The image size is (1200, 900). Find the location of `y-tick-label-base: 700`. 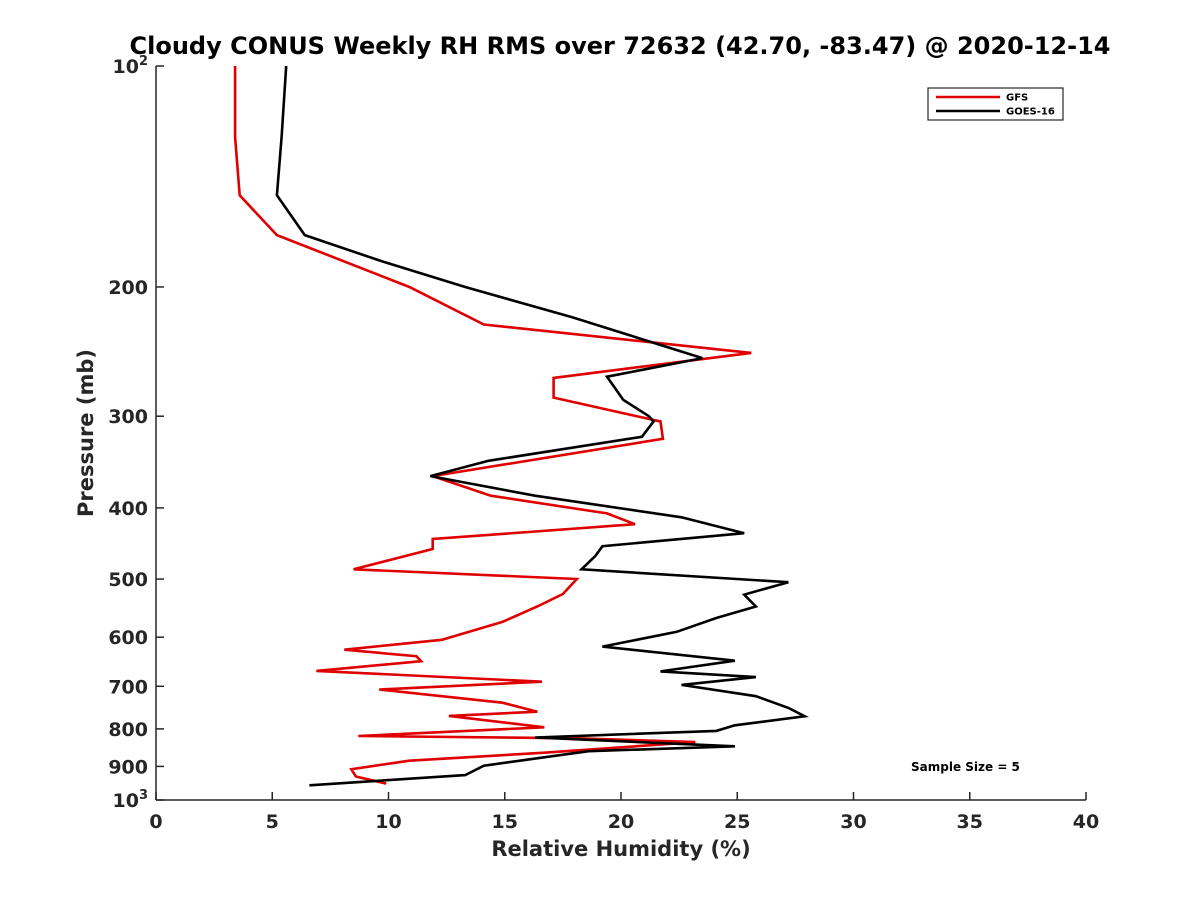

y-tick-label-base: 700 is located at coordinates (128, 687).